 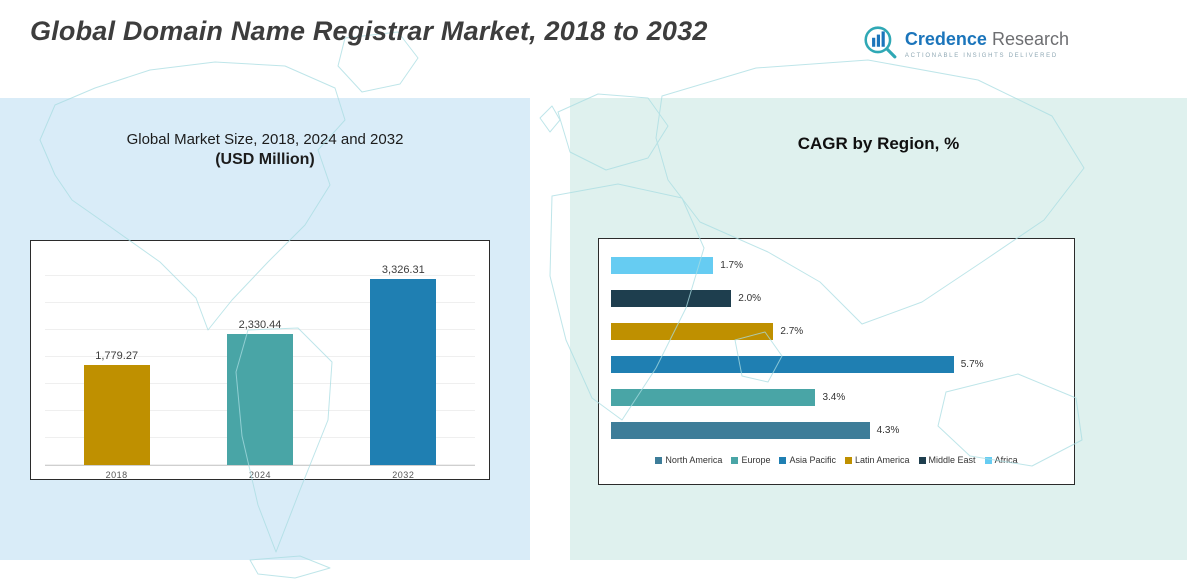 I want to click on bar-stack: 2,330.44, so click(x=260, y=357).